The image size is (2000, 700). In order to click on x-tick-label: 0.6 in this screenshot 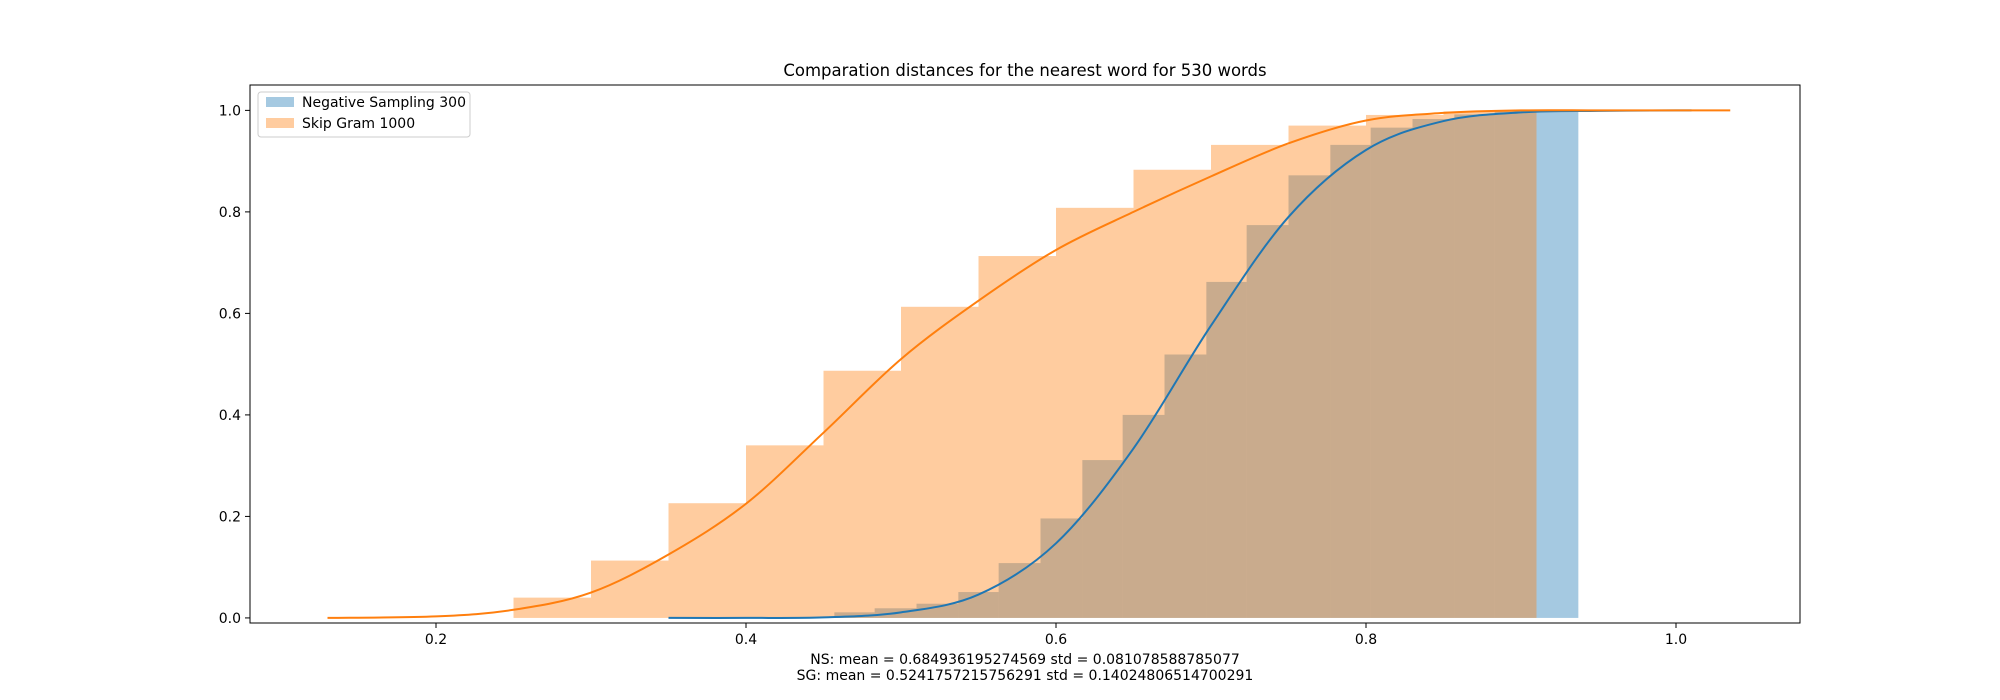, I will do `click(1056, 640)`.